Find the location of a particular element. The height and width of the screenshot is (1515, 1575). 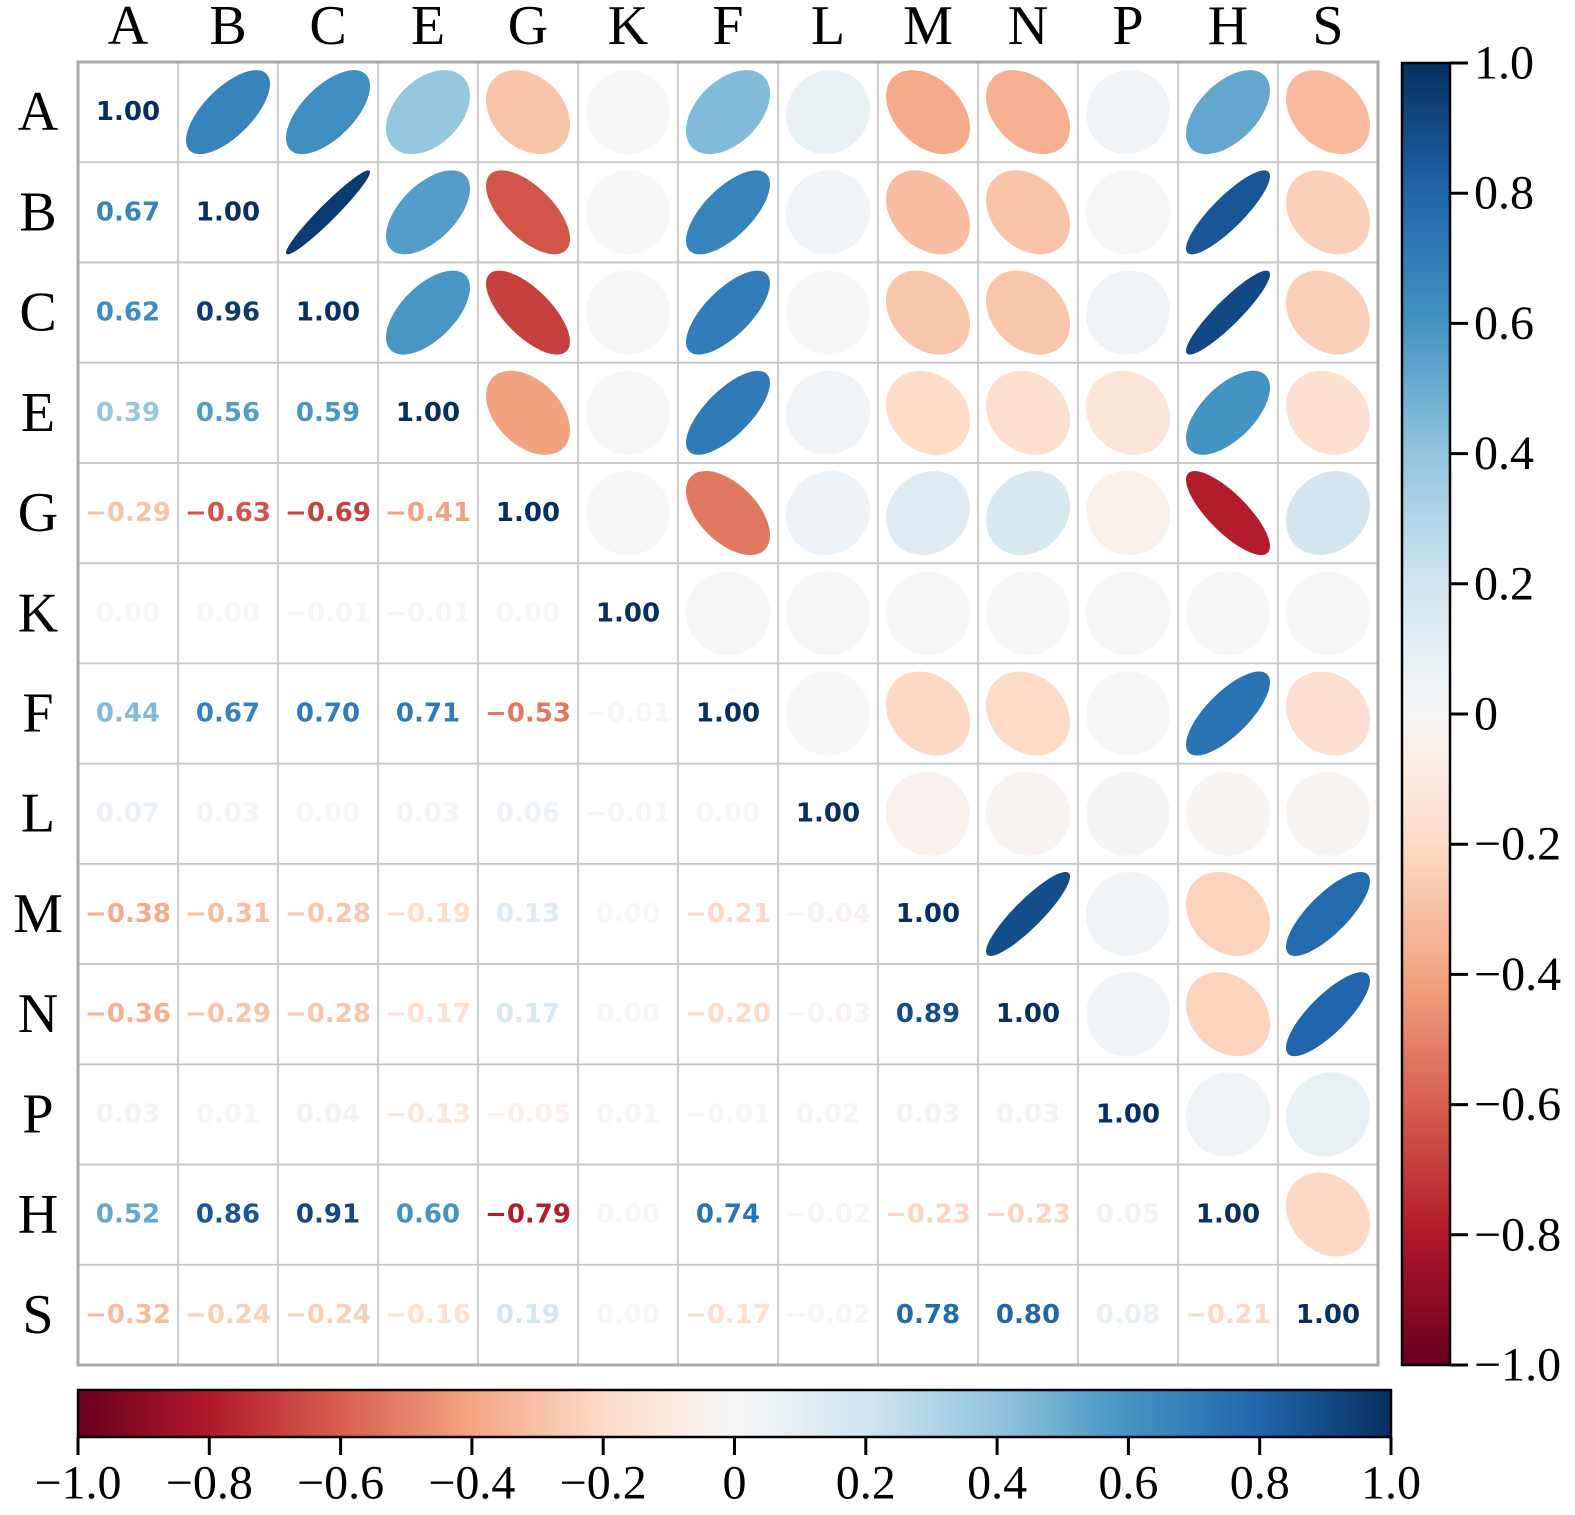

correlation-ellipse-E-H is located at coordinates (1228, 412).